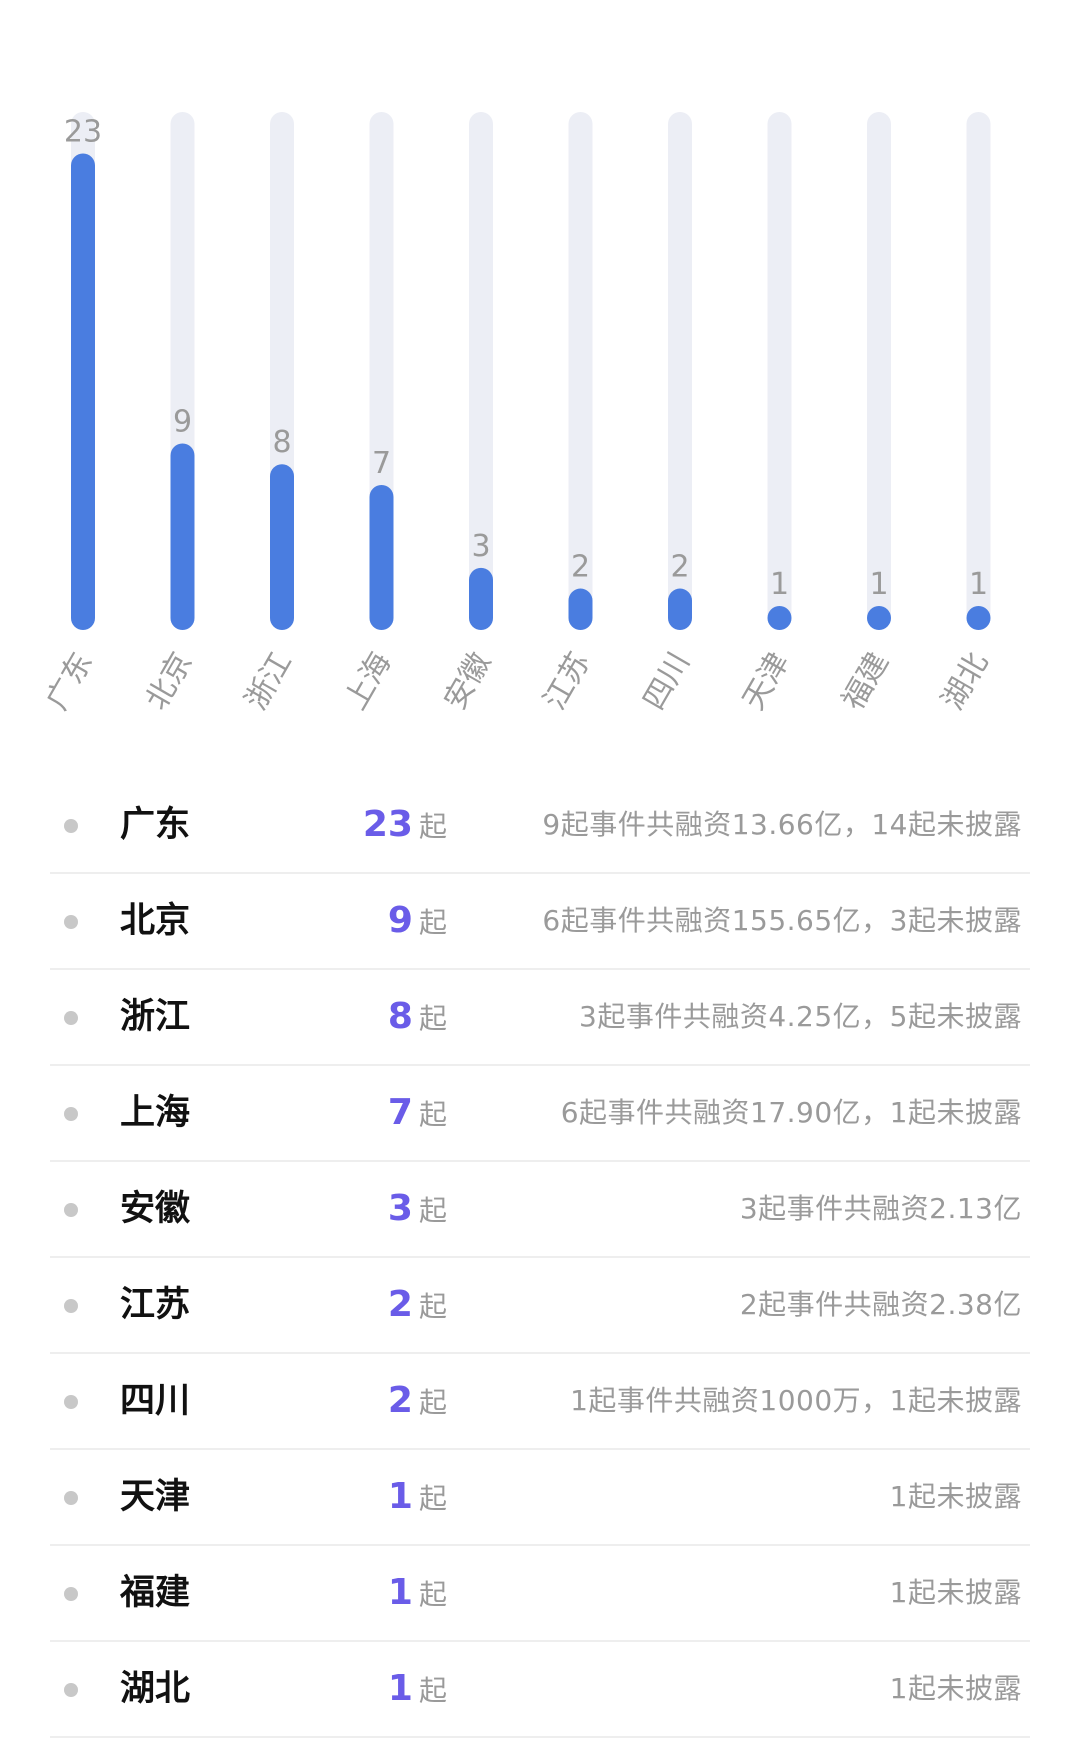 This screenshot has height=1752, width=1080. Describe the element at coordinates (155, 1689) in the screenshot. I see `province-name: 湖北` at that location.